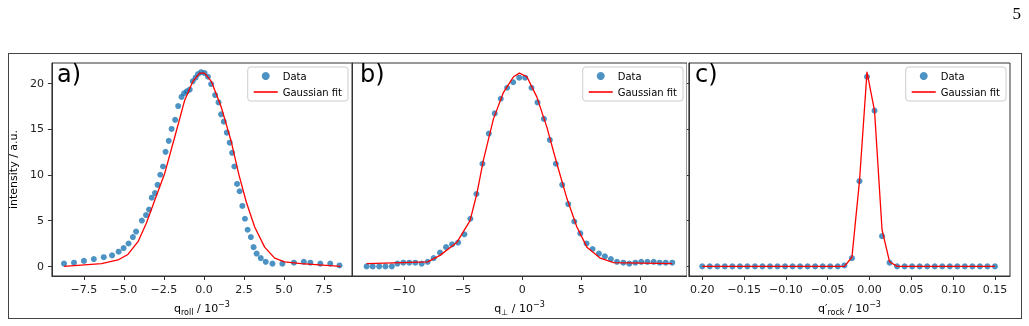 The height and width of the screenshot is (326, 1029). What do you see at coordinates (69, 74) in the screenshot?
I see `chart-title: a)` at bounding box center [69, 74].